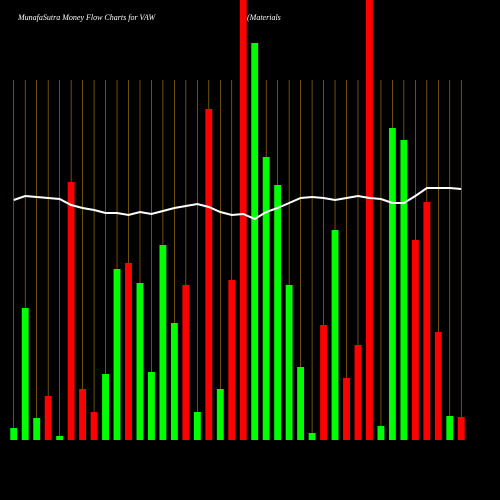  I want to click on chart-title: MunafaSutra Money Flow Charts for VAW, so click(86, 17).